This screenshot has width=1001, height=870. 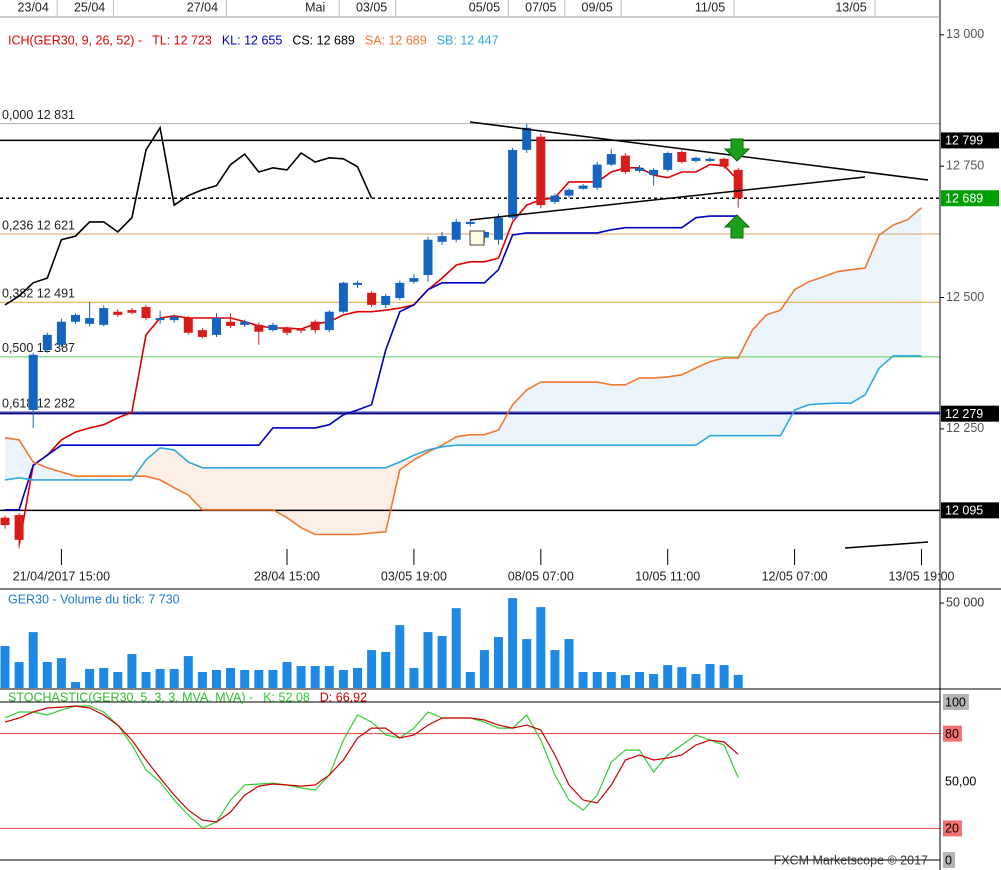 What do you see at coordinates (286, 697) in the screenshot?
I see `legend-entry: K: 52,08` at bounding box center [286, 697].